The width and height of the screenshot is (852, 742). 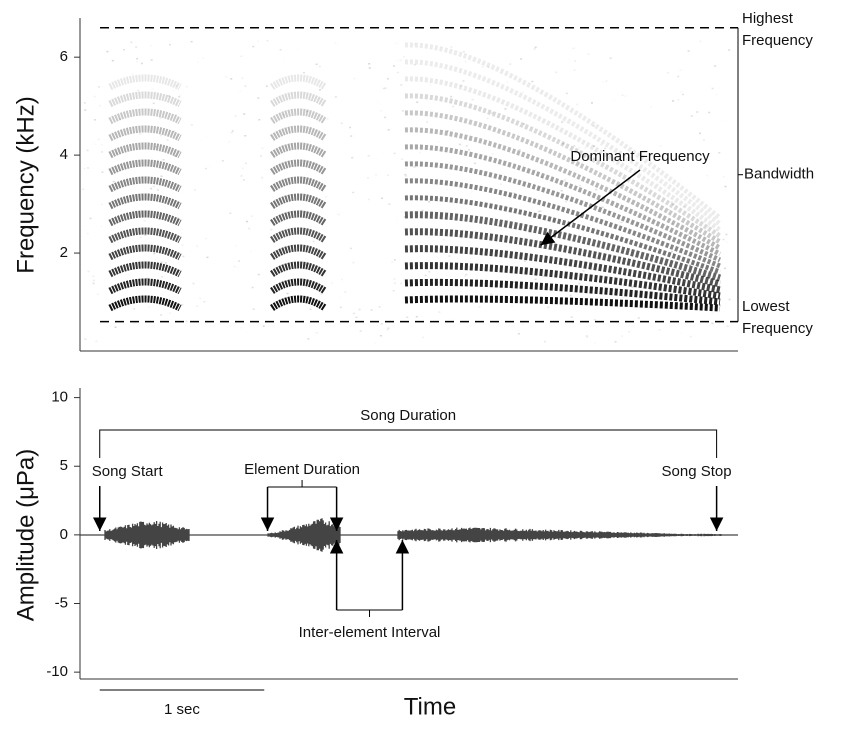 What do you see at coordinates (408, 443) in the screenshot?
I see `song-duration-bracket` at bounding box center [408, 443].